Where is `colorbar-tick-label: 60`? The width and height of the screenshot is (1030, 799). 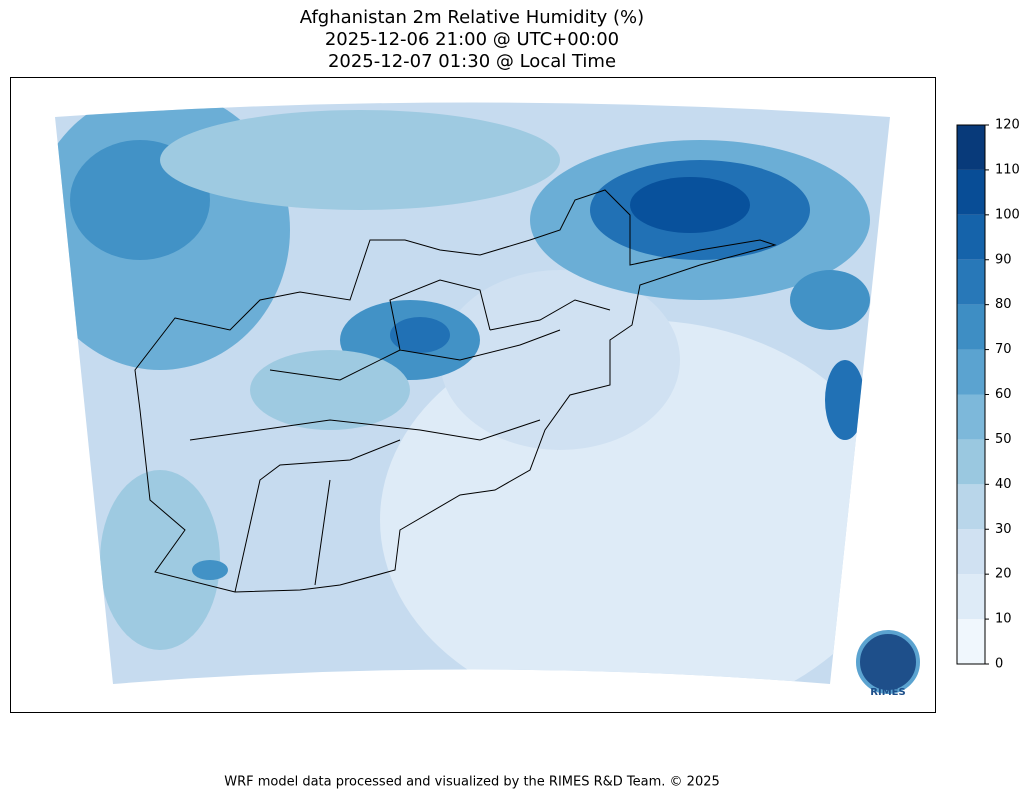
colorbar-tick-label: 60 is located at coordinates (1003, 394).